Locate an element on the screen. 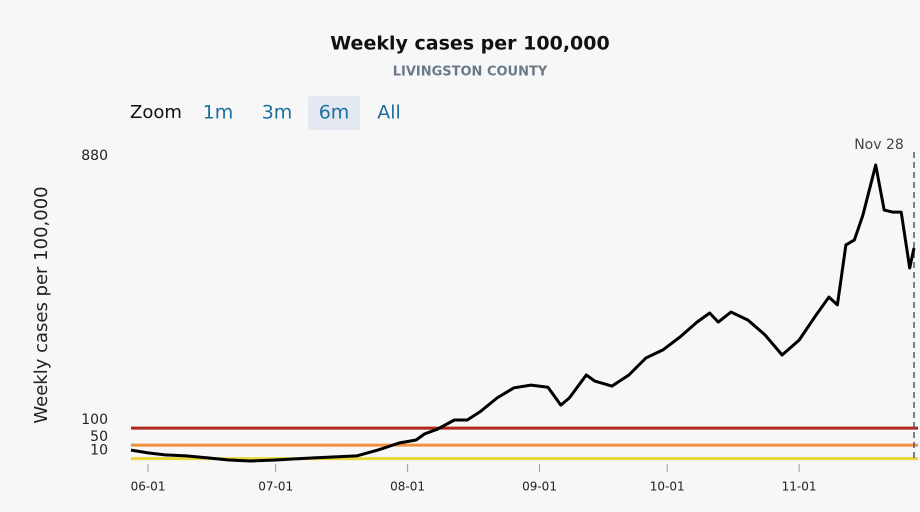 This screenshot has width=920, height=512. x-tick-label: 11-01 is located at coordinates (799, 487).